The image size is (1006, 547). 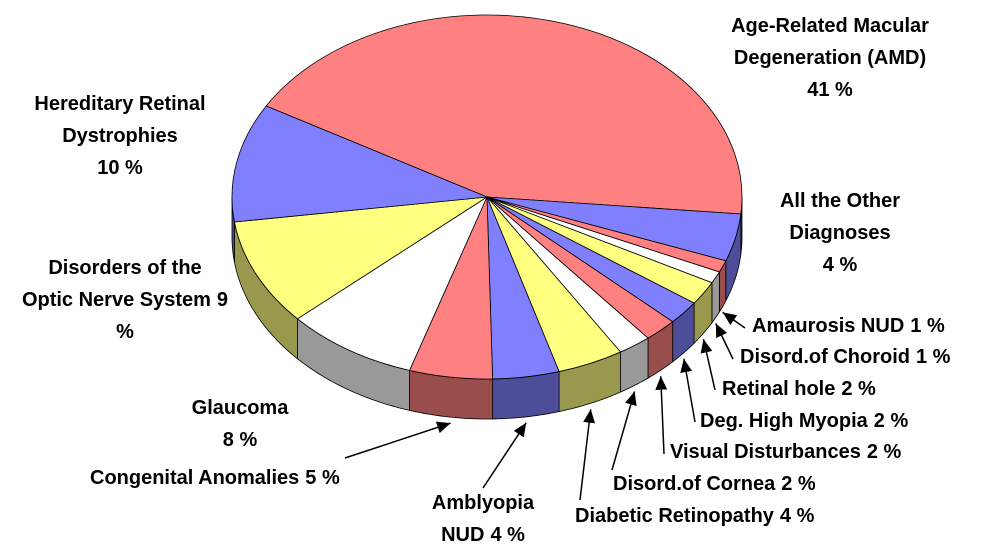 I want to click on slice-label: Glaucoma 8 %, so click(x=240, y=424).